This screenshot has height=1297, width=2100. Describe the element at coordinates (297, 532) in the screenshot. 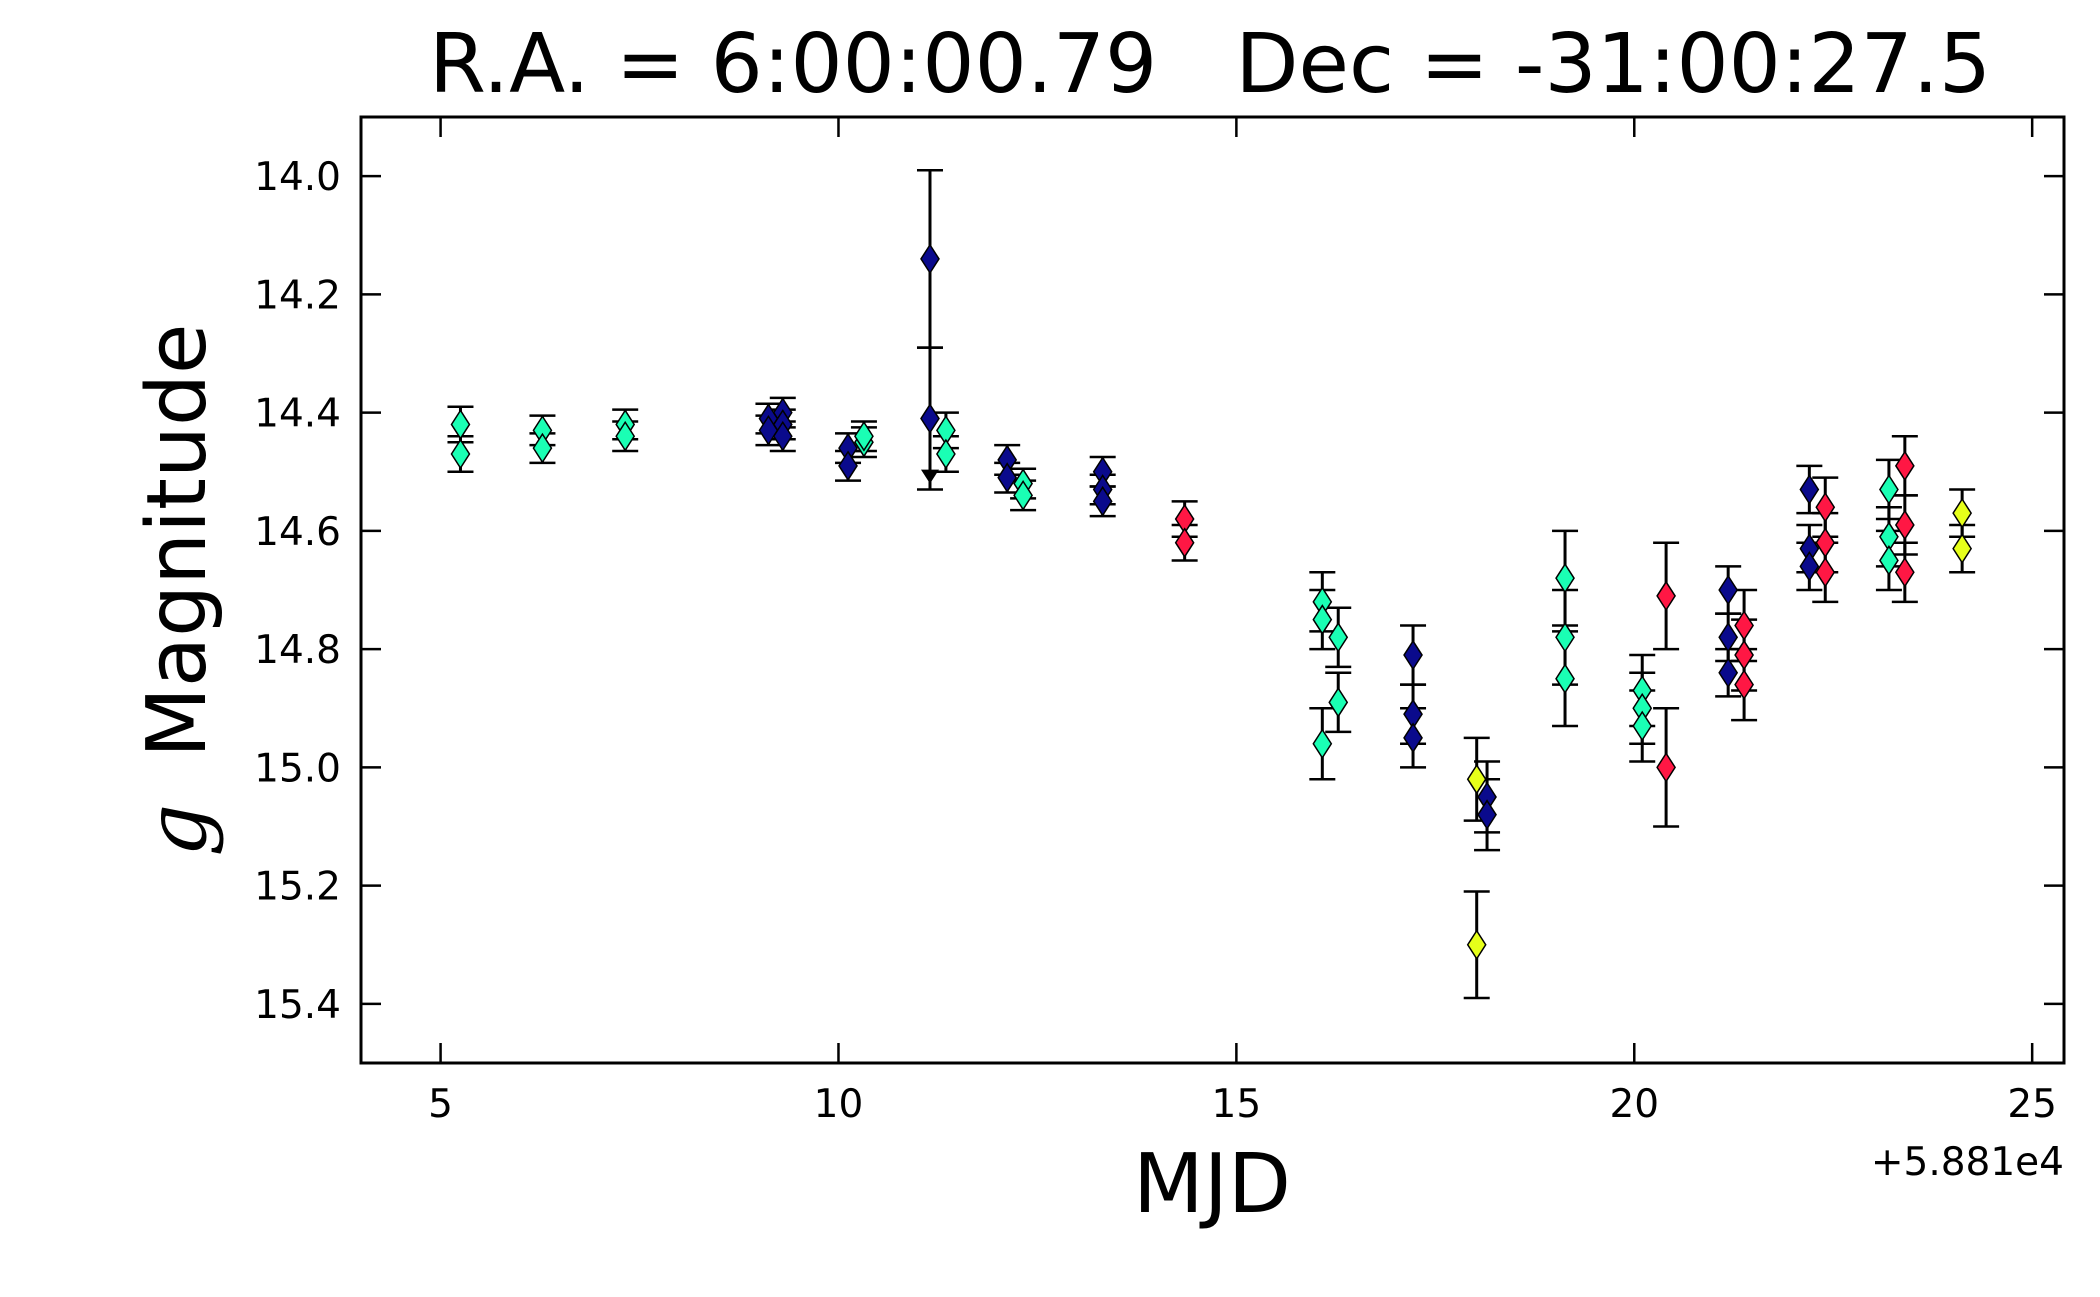

I see `y-tick-label: 14.6` at that location.